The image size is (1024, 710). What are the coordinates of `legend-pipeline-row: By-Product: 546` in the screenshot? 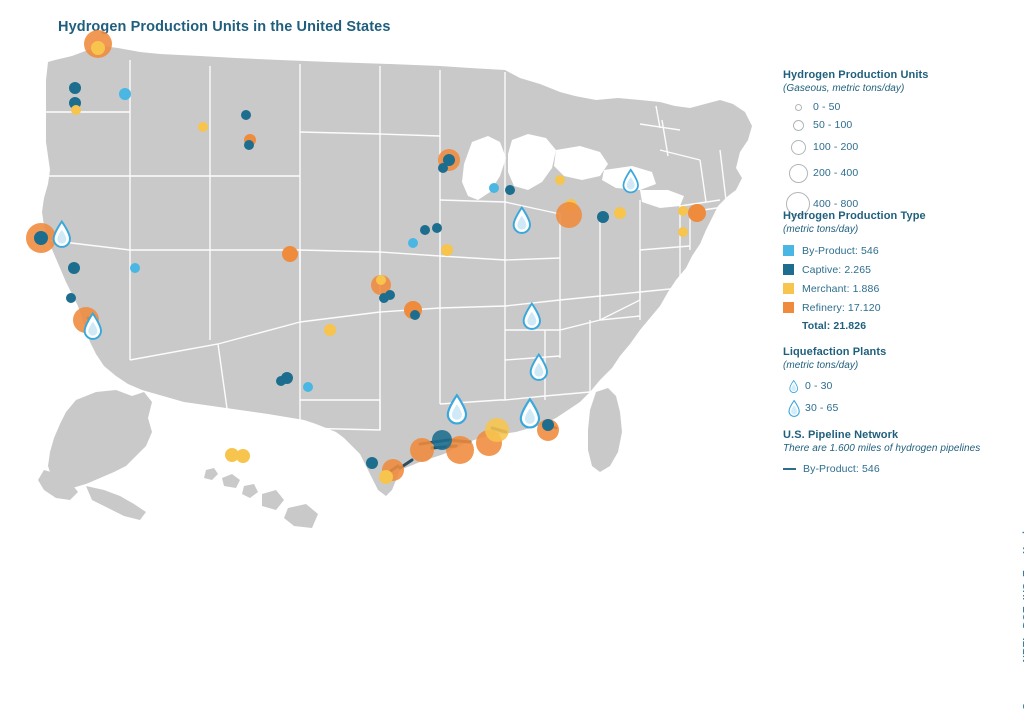 It's located at (881, 469).